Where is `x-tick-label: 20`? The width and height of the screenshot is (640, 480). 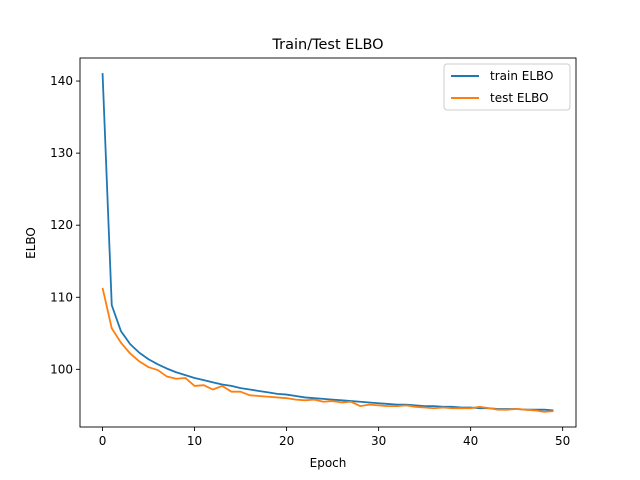 x-tick-label: 20 is located at coordinates (286, 441).